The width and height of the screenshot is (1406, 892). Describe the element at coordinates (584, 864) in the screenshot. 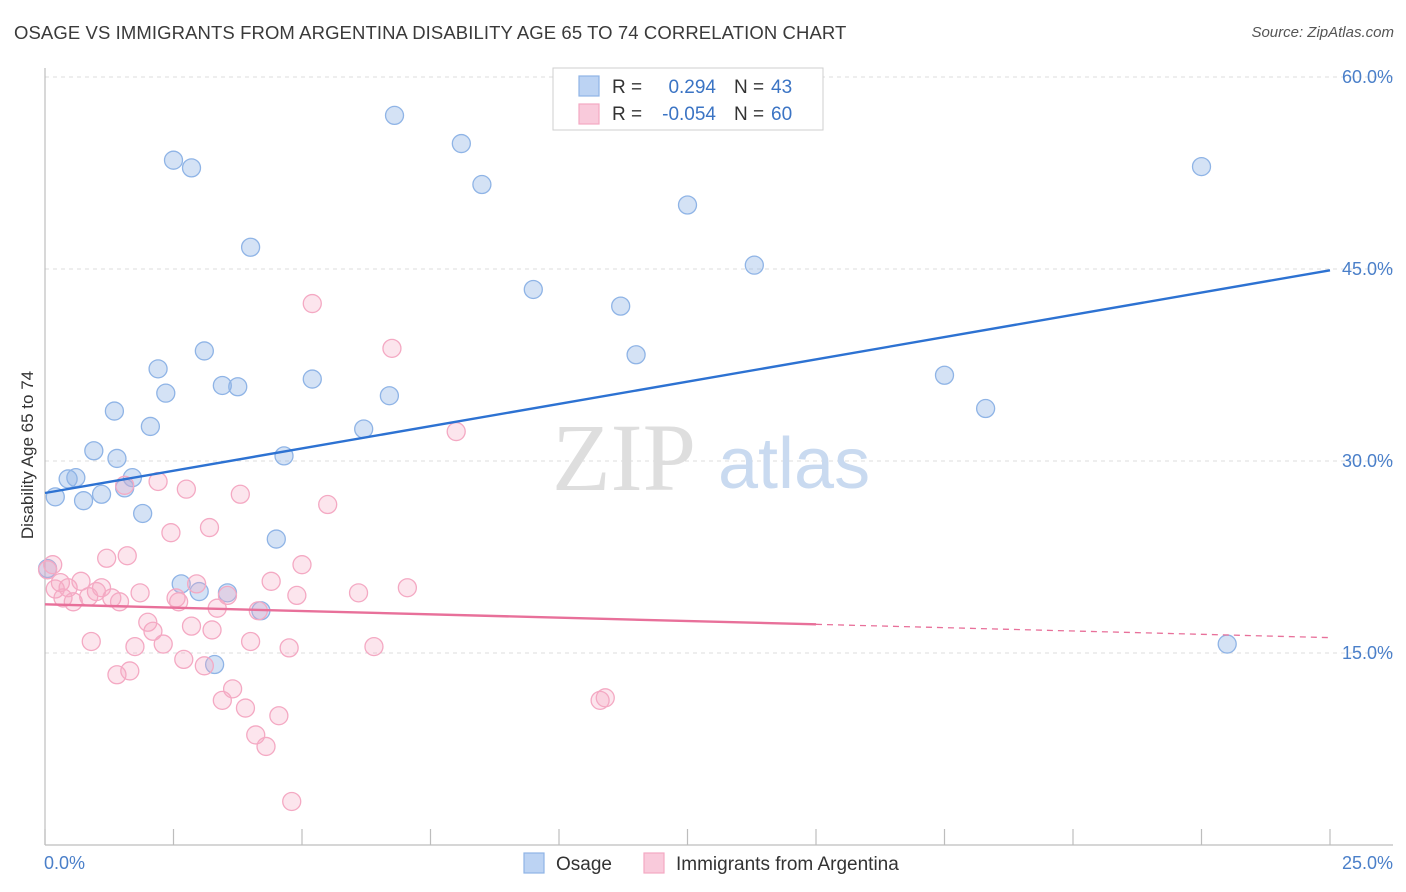

I see `bottom-legend-osage: Osage` at that location.